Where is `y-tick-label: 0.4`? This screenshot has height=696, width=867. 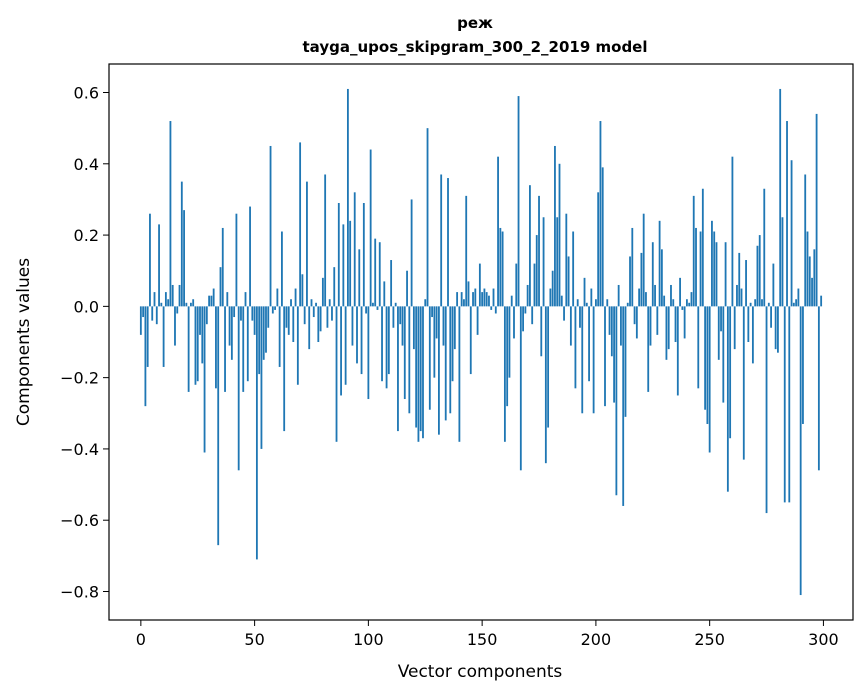
y-tick-label: 0.4 is located at coordinates (86, 164).